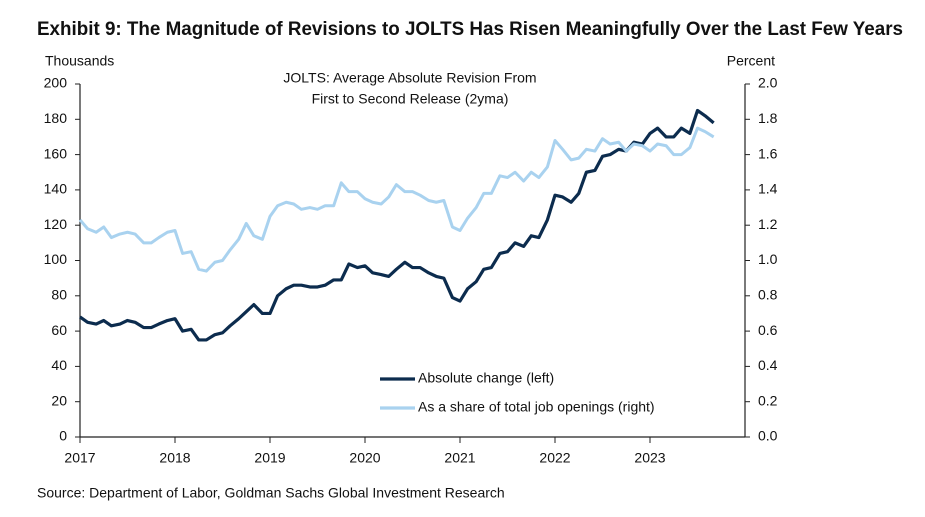  I want to click on y-tick-label: 160, so click(56, 153).